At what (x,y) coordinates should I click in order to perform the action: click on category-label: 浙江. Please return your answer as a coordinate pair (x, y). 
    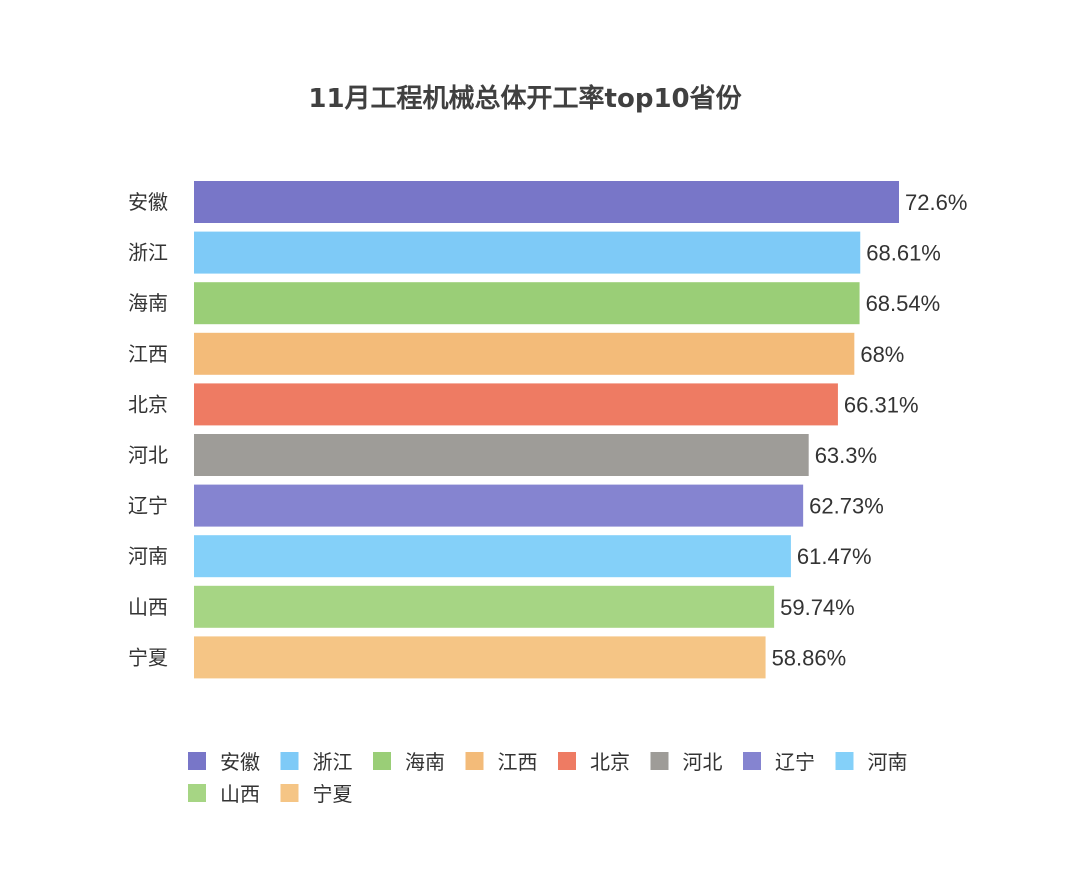
    Looking at the image, I should click on (148, 253).